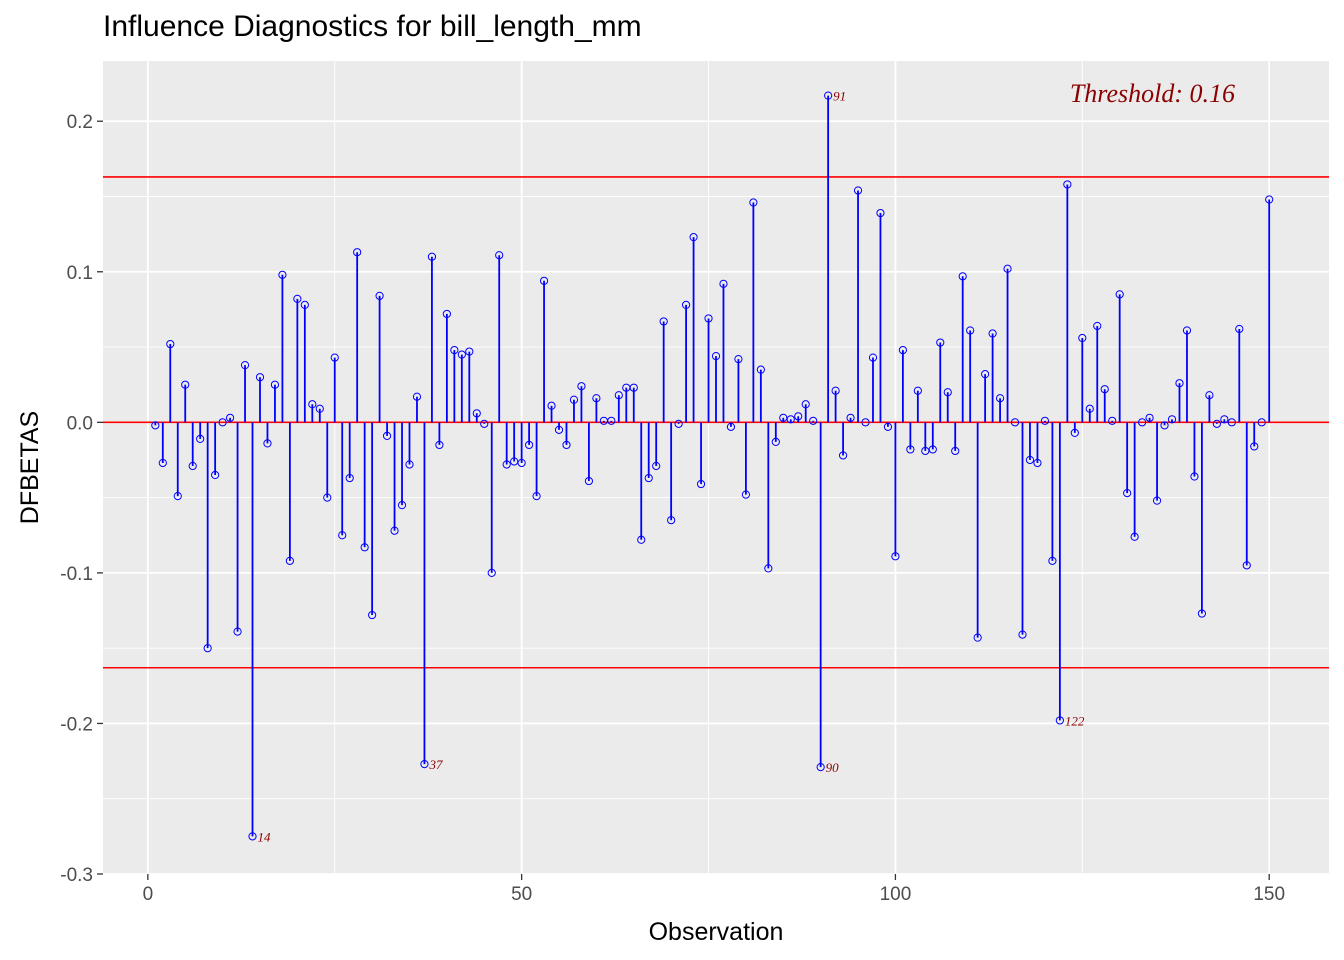 This screenshot has width=1344, height=960. I want to click on y-axis-title: DFBETAS, so click(30, 467).